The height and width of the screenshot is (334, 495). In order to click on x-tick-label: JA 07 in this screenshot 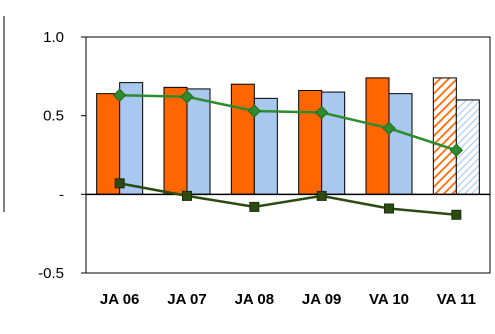, I will do `click(186, 299)`.